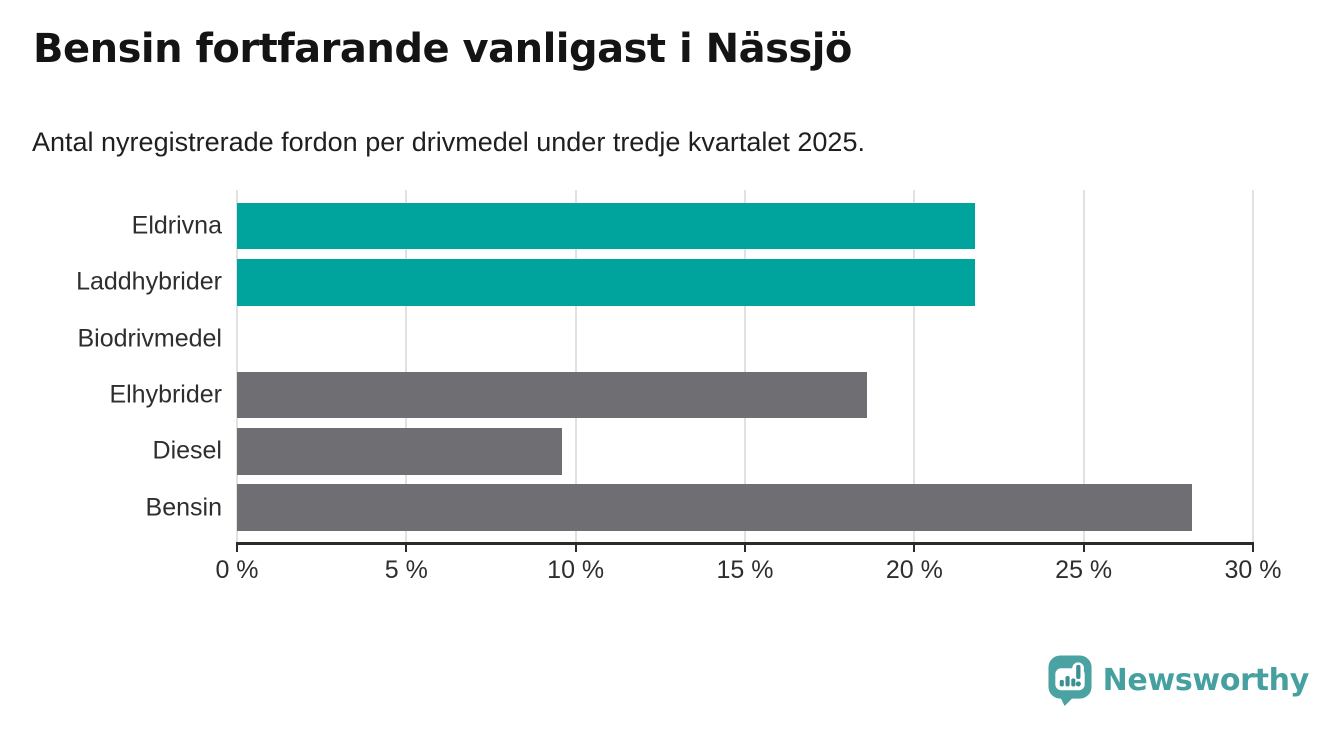 This screenshot has width=1340, height=733. What do you see at coordinates (552, 395) in the screenshot?
I see `bar-elhybrider` at bounding box center [552, 395].